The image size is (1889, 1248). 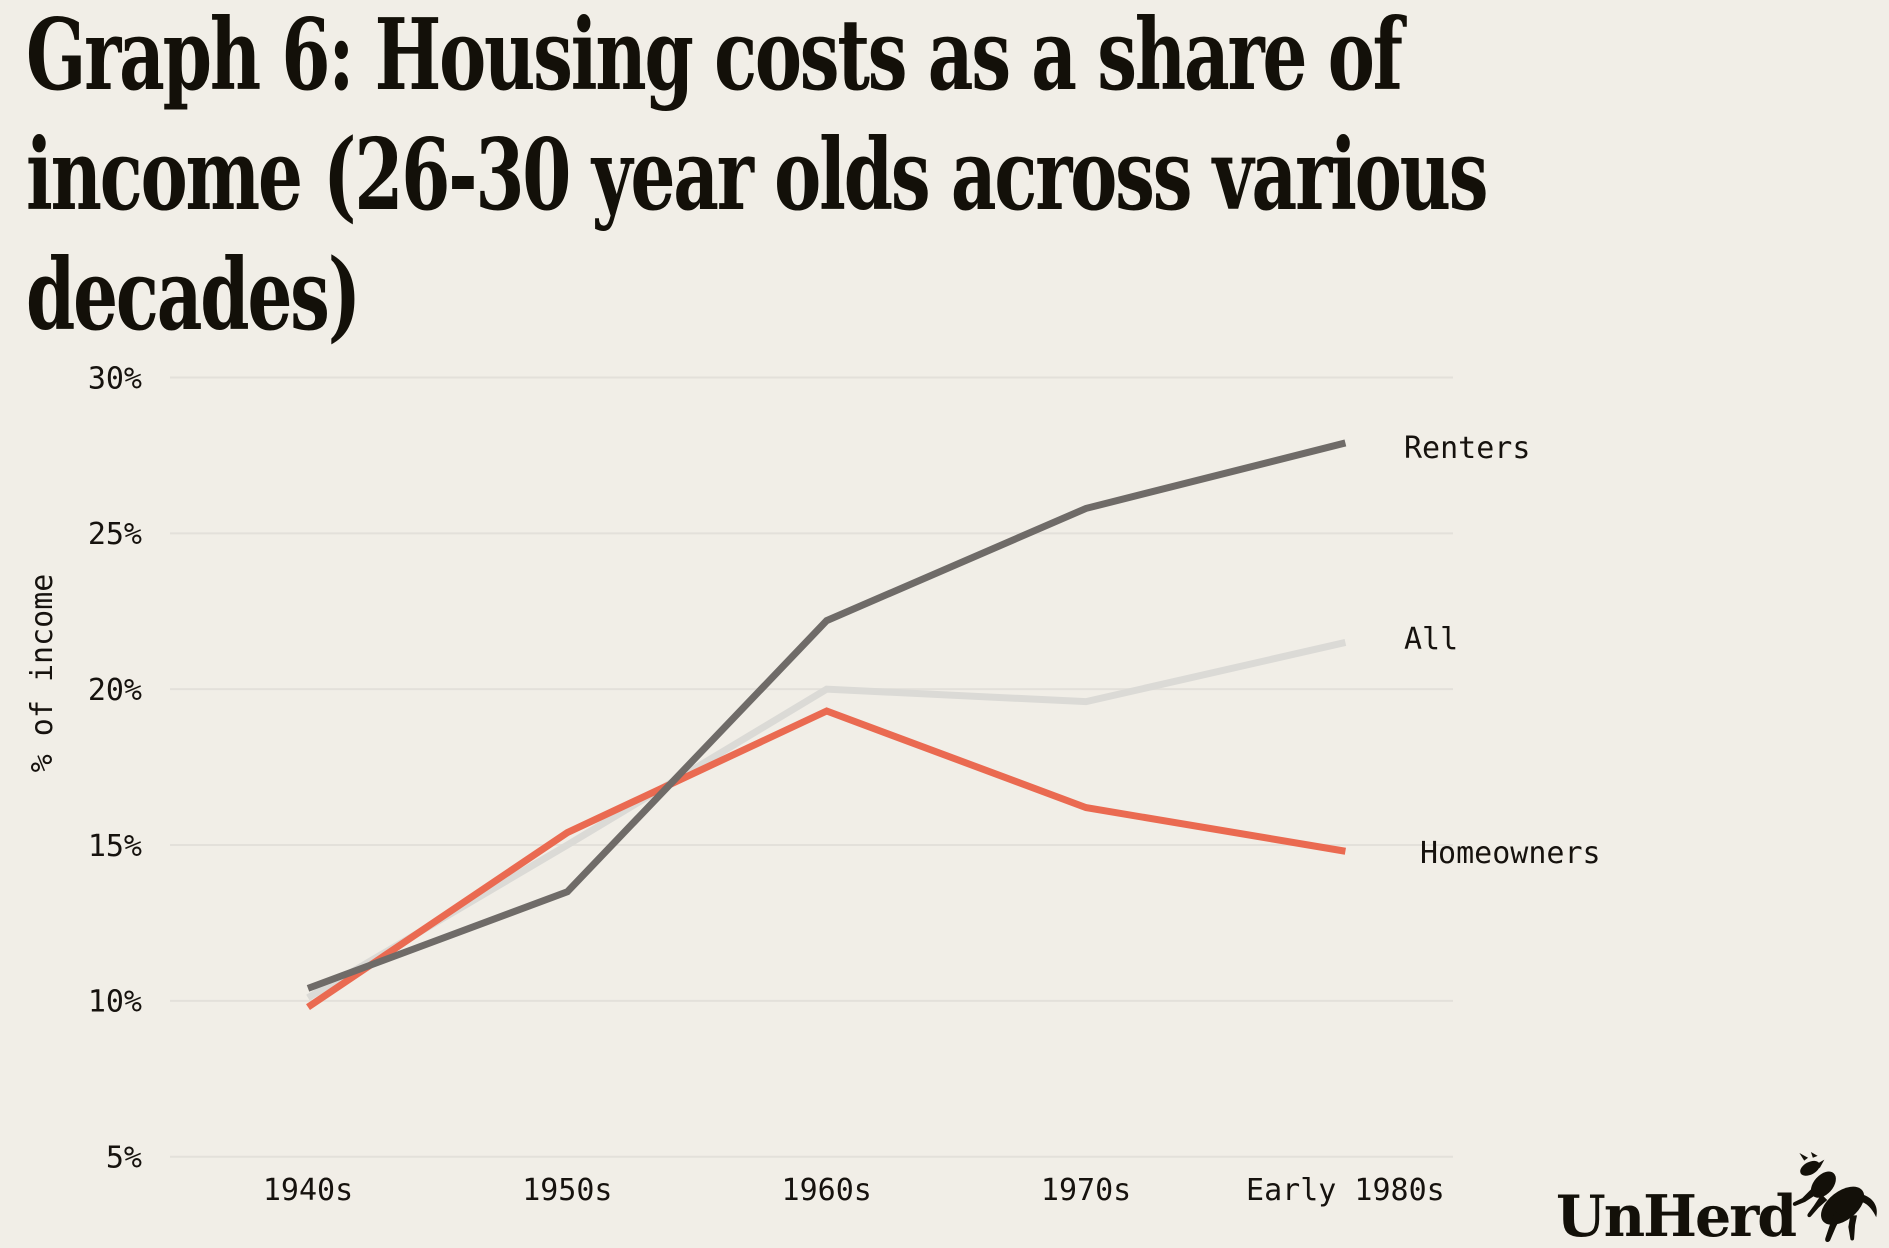 What do you see at coordinates (115, 1002) in the screenshot?
I see `y-tick-label: 10%` at bounding box center [115, 1002].